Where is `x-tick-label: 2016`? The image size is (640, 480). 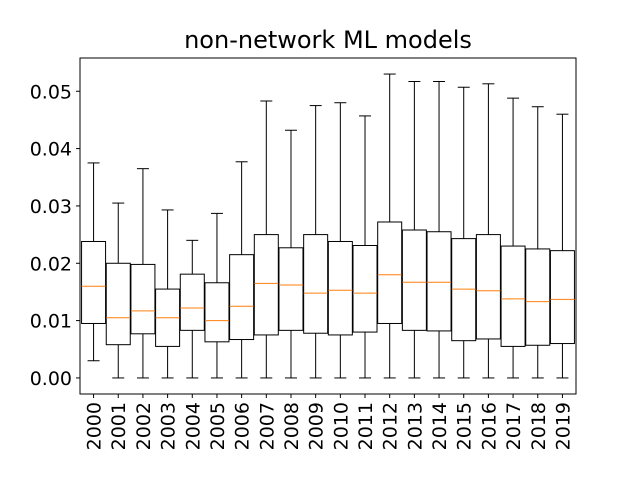
x-tick-label: 2016 is located at coordinates (489, 426).